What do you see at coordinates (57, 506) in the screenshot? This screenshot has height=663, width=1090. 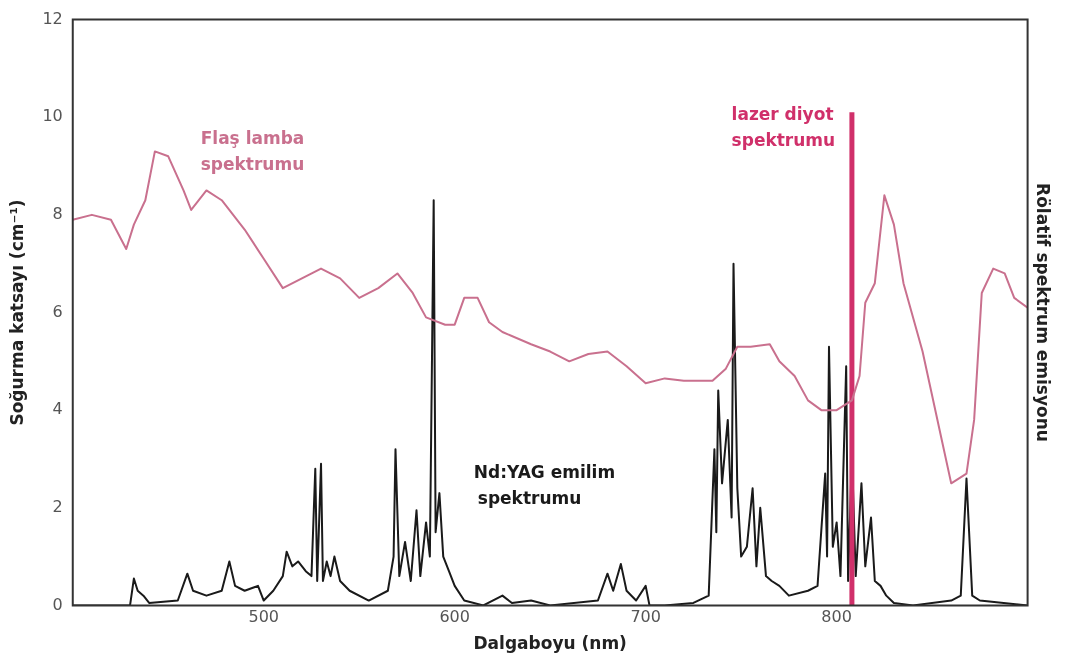 I see `y-tick-label: 2` at bounding box center [57, 506].